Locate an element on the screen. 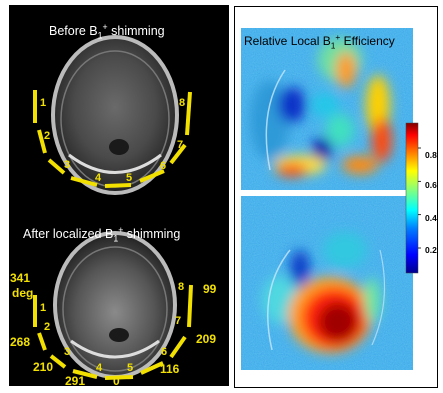 The image size is (443, 393). top-coil-label-6: 6 is located at coordinates (163, 166).